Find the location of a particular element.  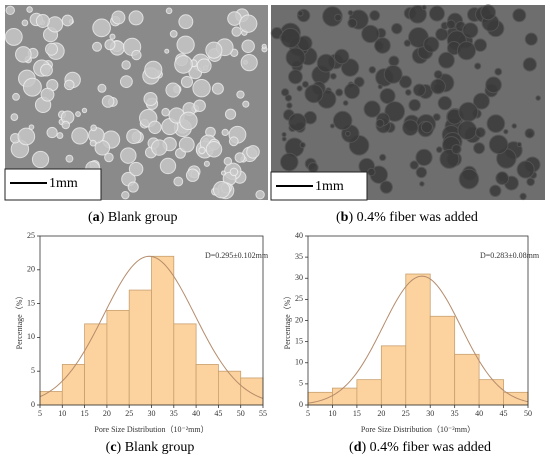

x-tick-label: 5 is located at coordinates (308, 413).